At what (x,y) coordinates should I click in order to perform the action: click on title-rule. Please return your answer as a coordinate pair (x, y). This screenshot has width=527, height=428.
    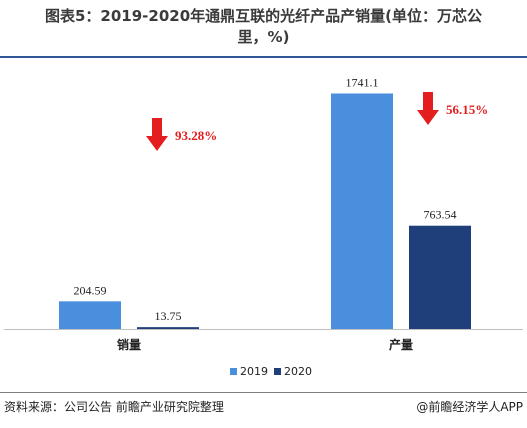
    Looking at the image, I should click on (263, 57).